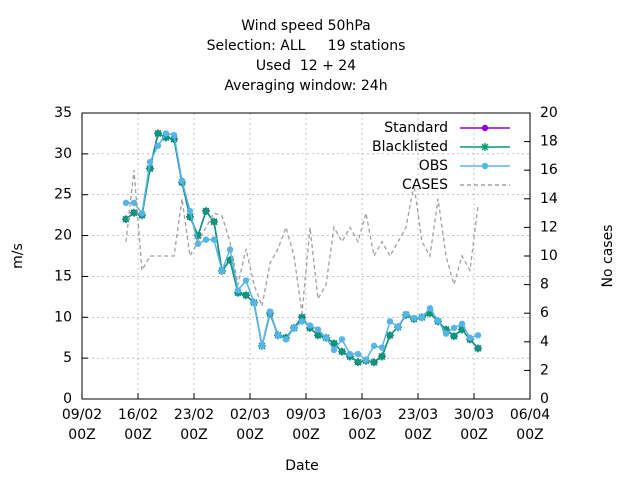  I want to click on y-tick-label: 0, so click(67, 399).